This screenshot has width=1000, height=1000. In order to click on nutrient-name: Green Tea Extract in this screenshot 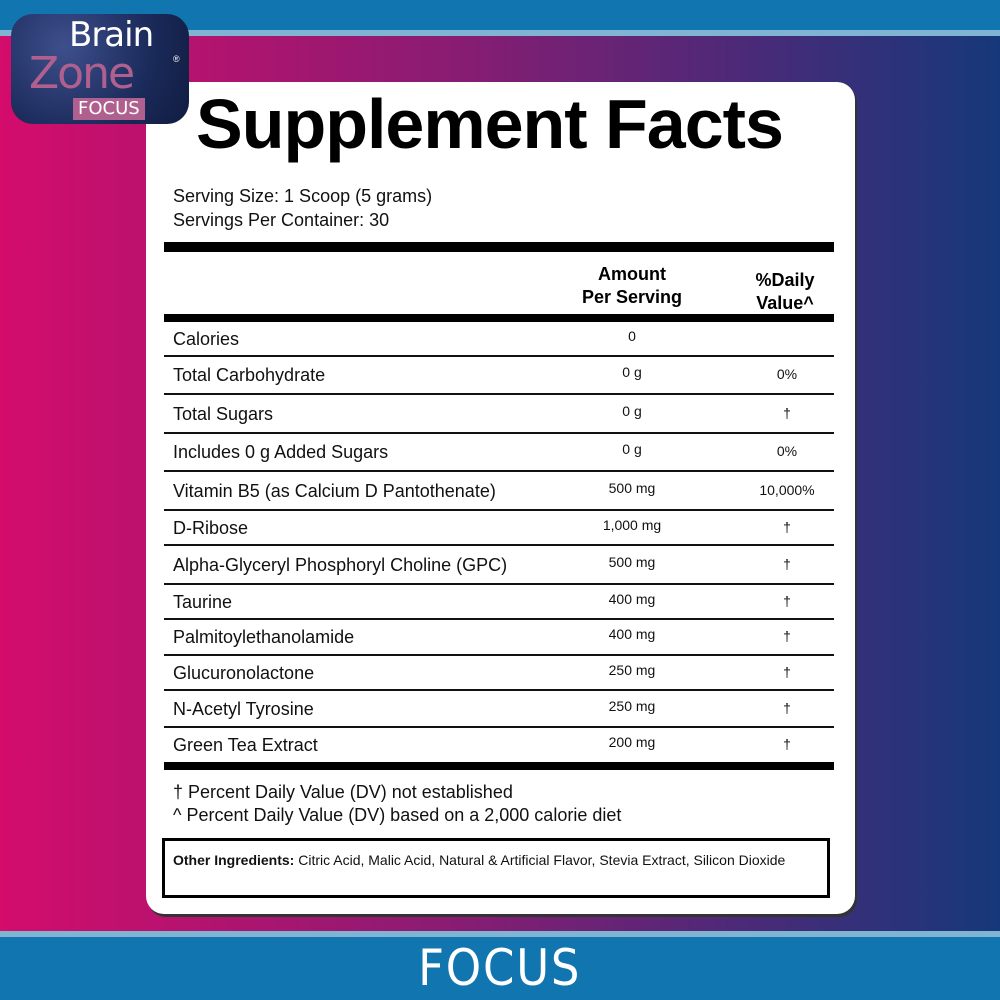, I will do `click(245, 744)`.